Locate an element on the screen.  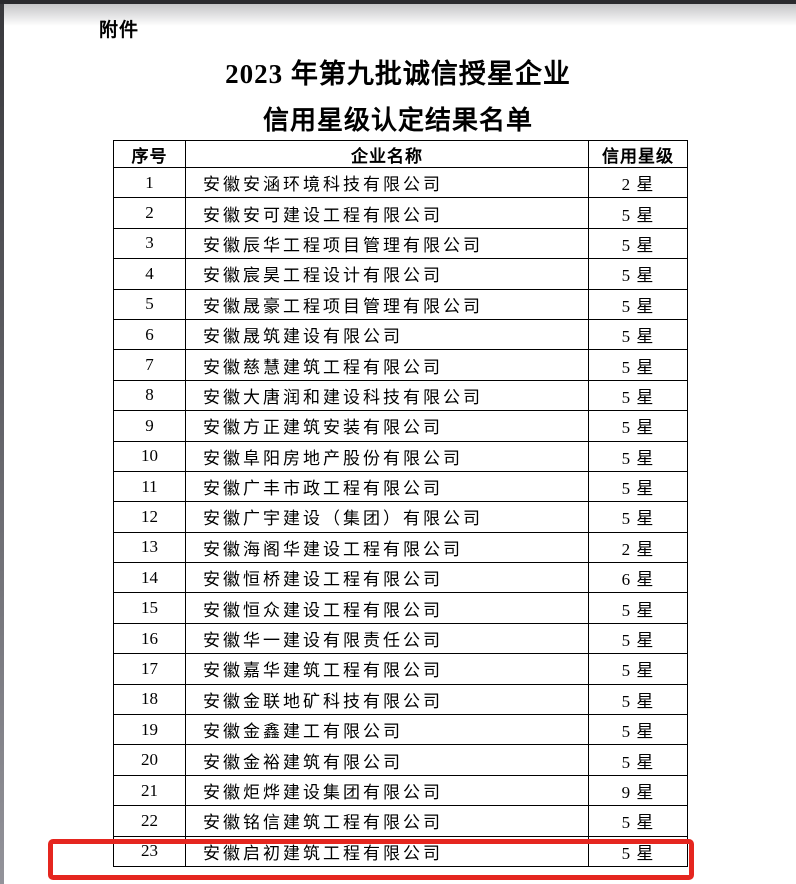
row-index-cell: 8 is located at coordinates (149, 395).